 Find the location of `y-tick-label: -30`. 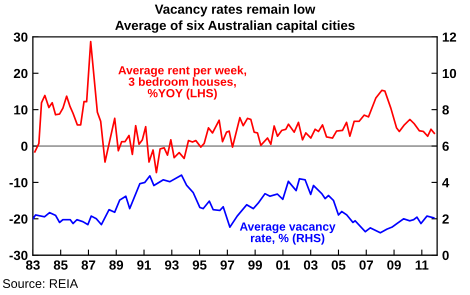

y-tick-label: -30 is located at coordinates (18, 255).